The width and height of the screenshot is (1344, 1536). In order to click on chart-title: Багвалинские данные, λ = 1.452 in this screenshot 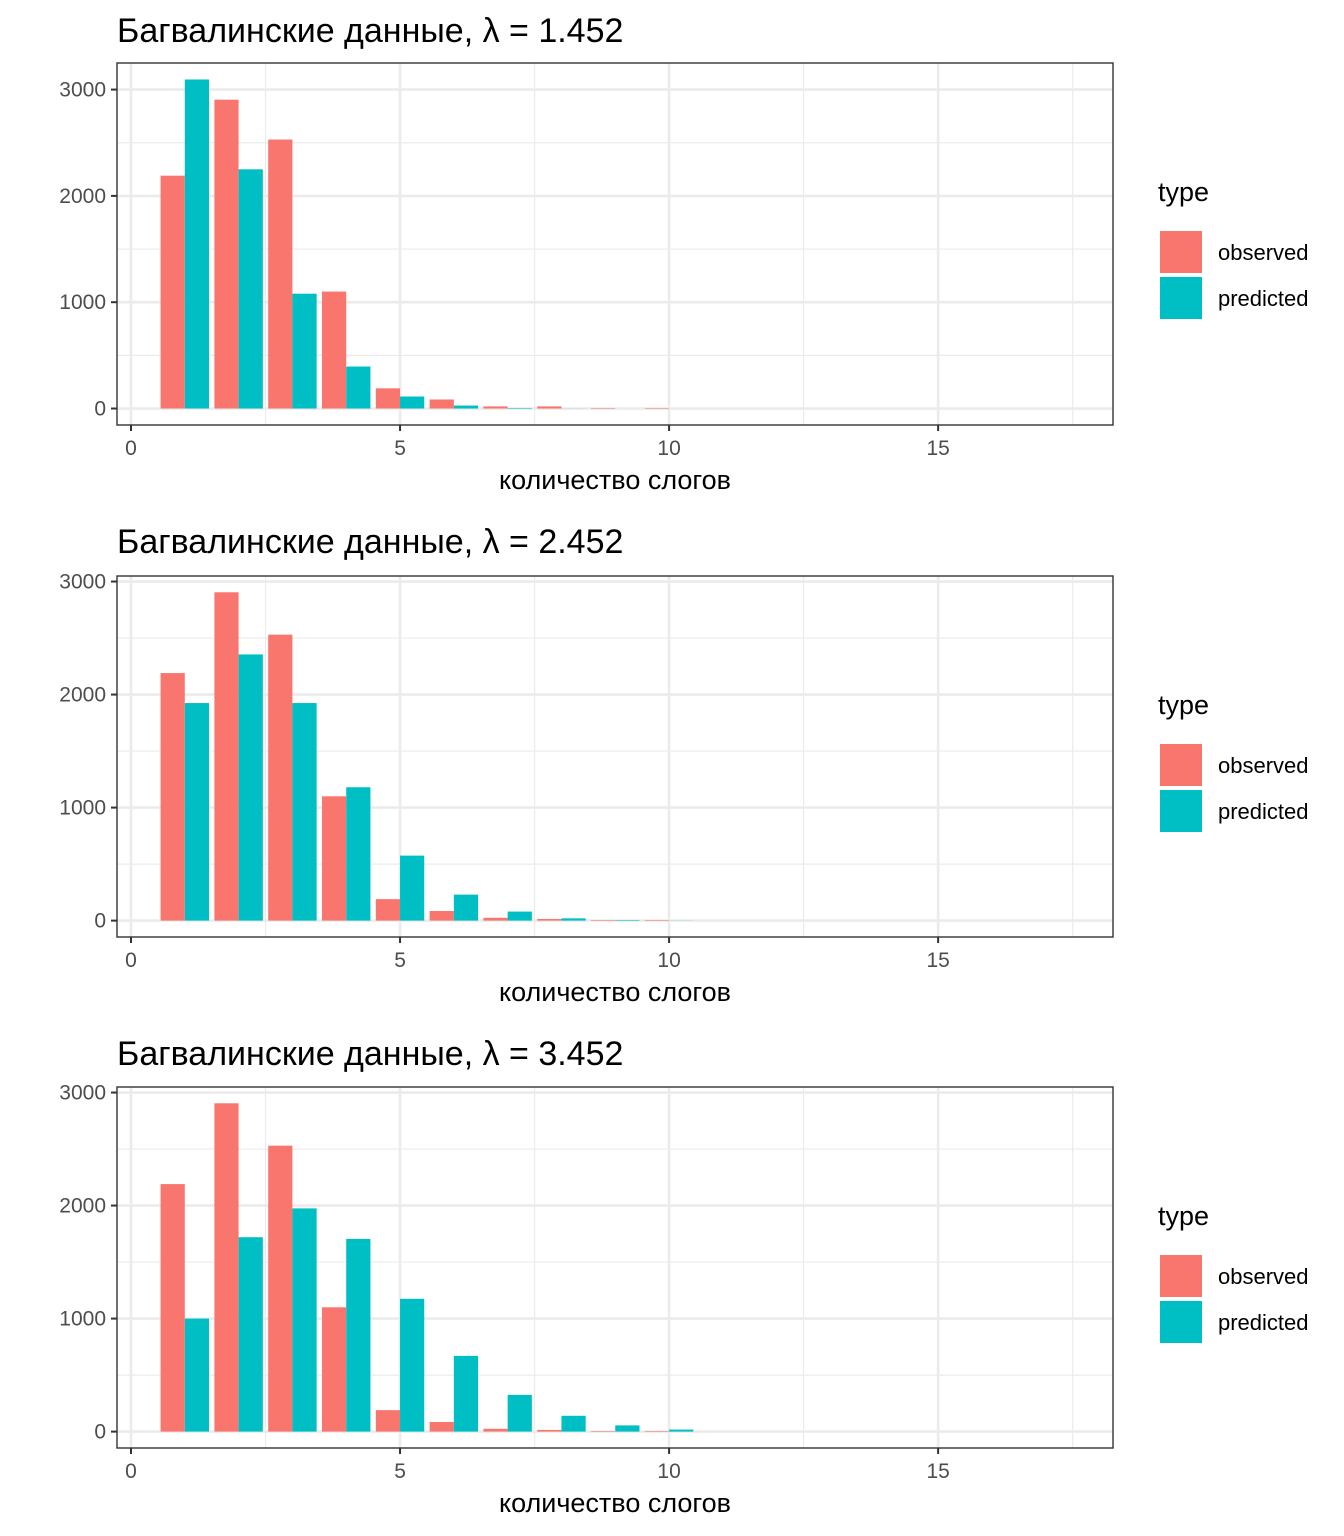, I will do `click(370, 31)`.